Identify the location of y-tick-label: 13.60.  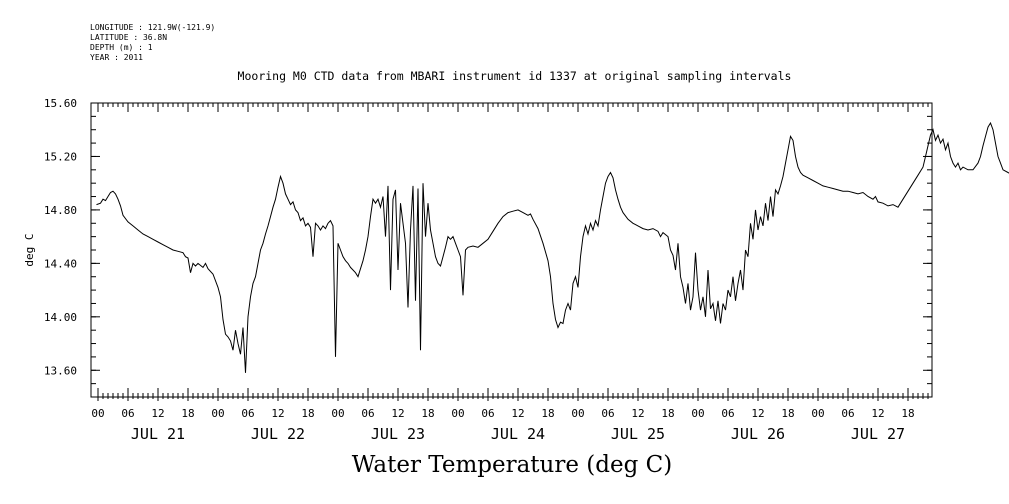
(60, 370).